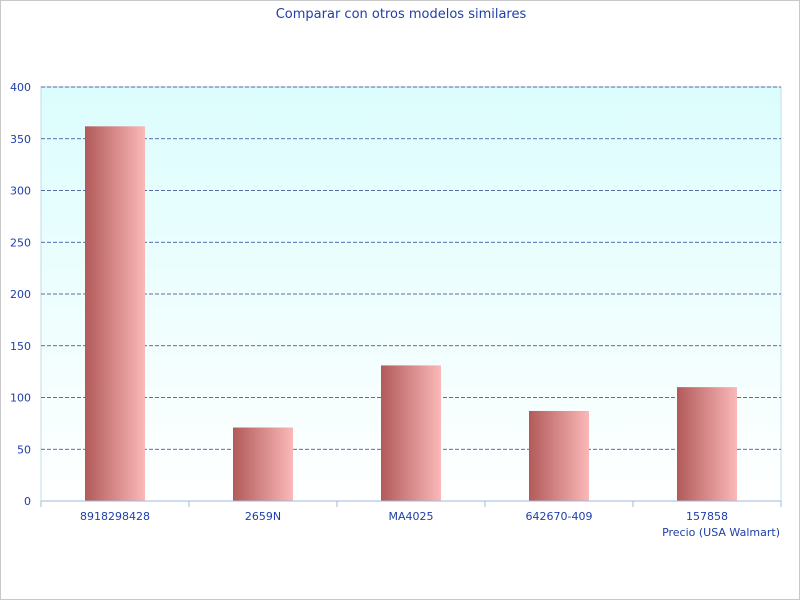  Describe the element at coordinates (20, 398) in the screenshot. I see `y-tick-label: 100` at that location.